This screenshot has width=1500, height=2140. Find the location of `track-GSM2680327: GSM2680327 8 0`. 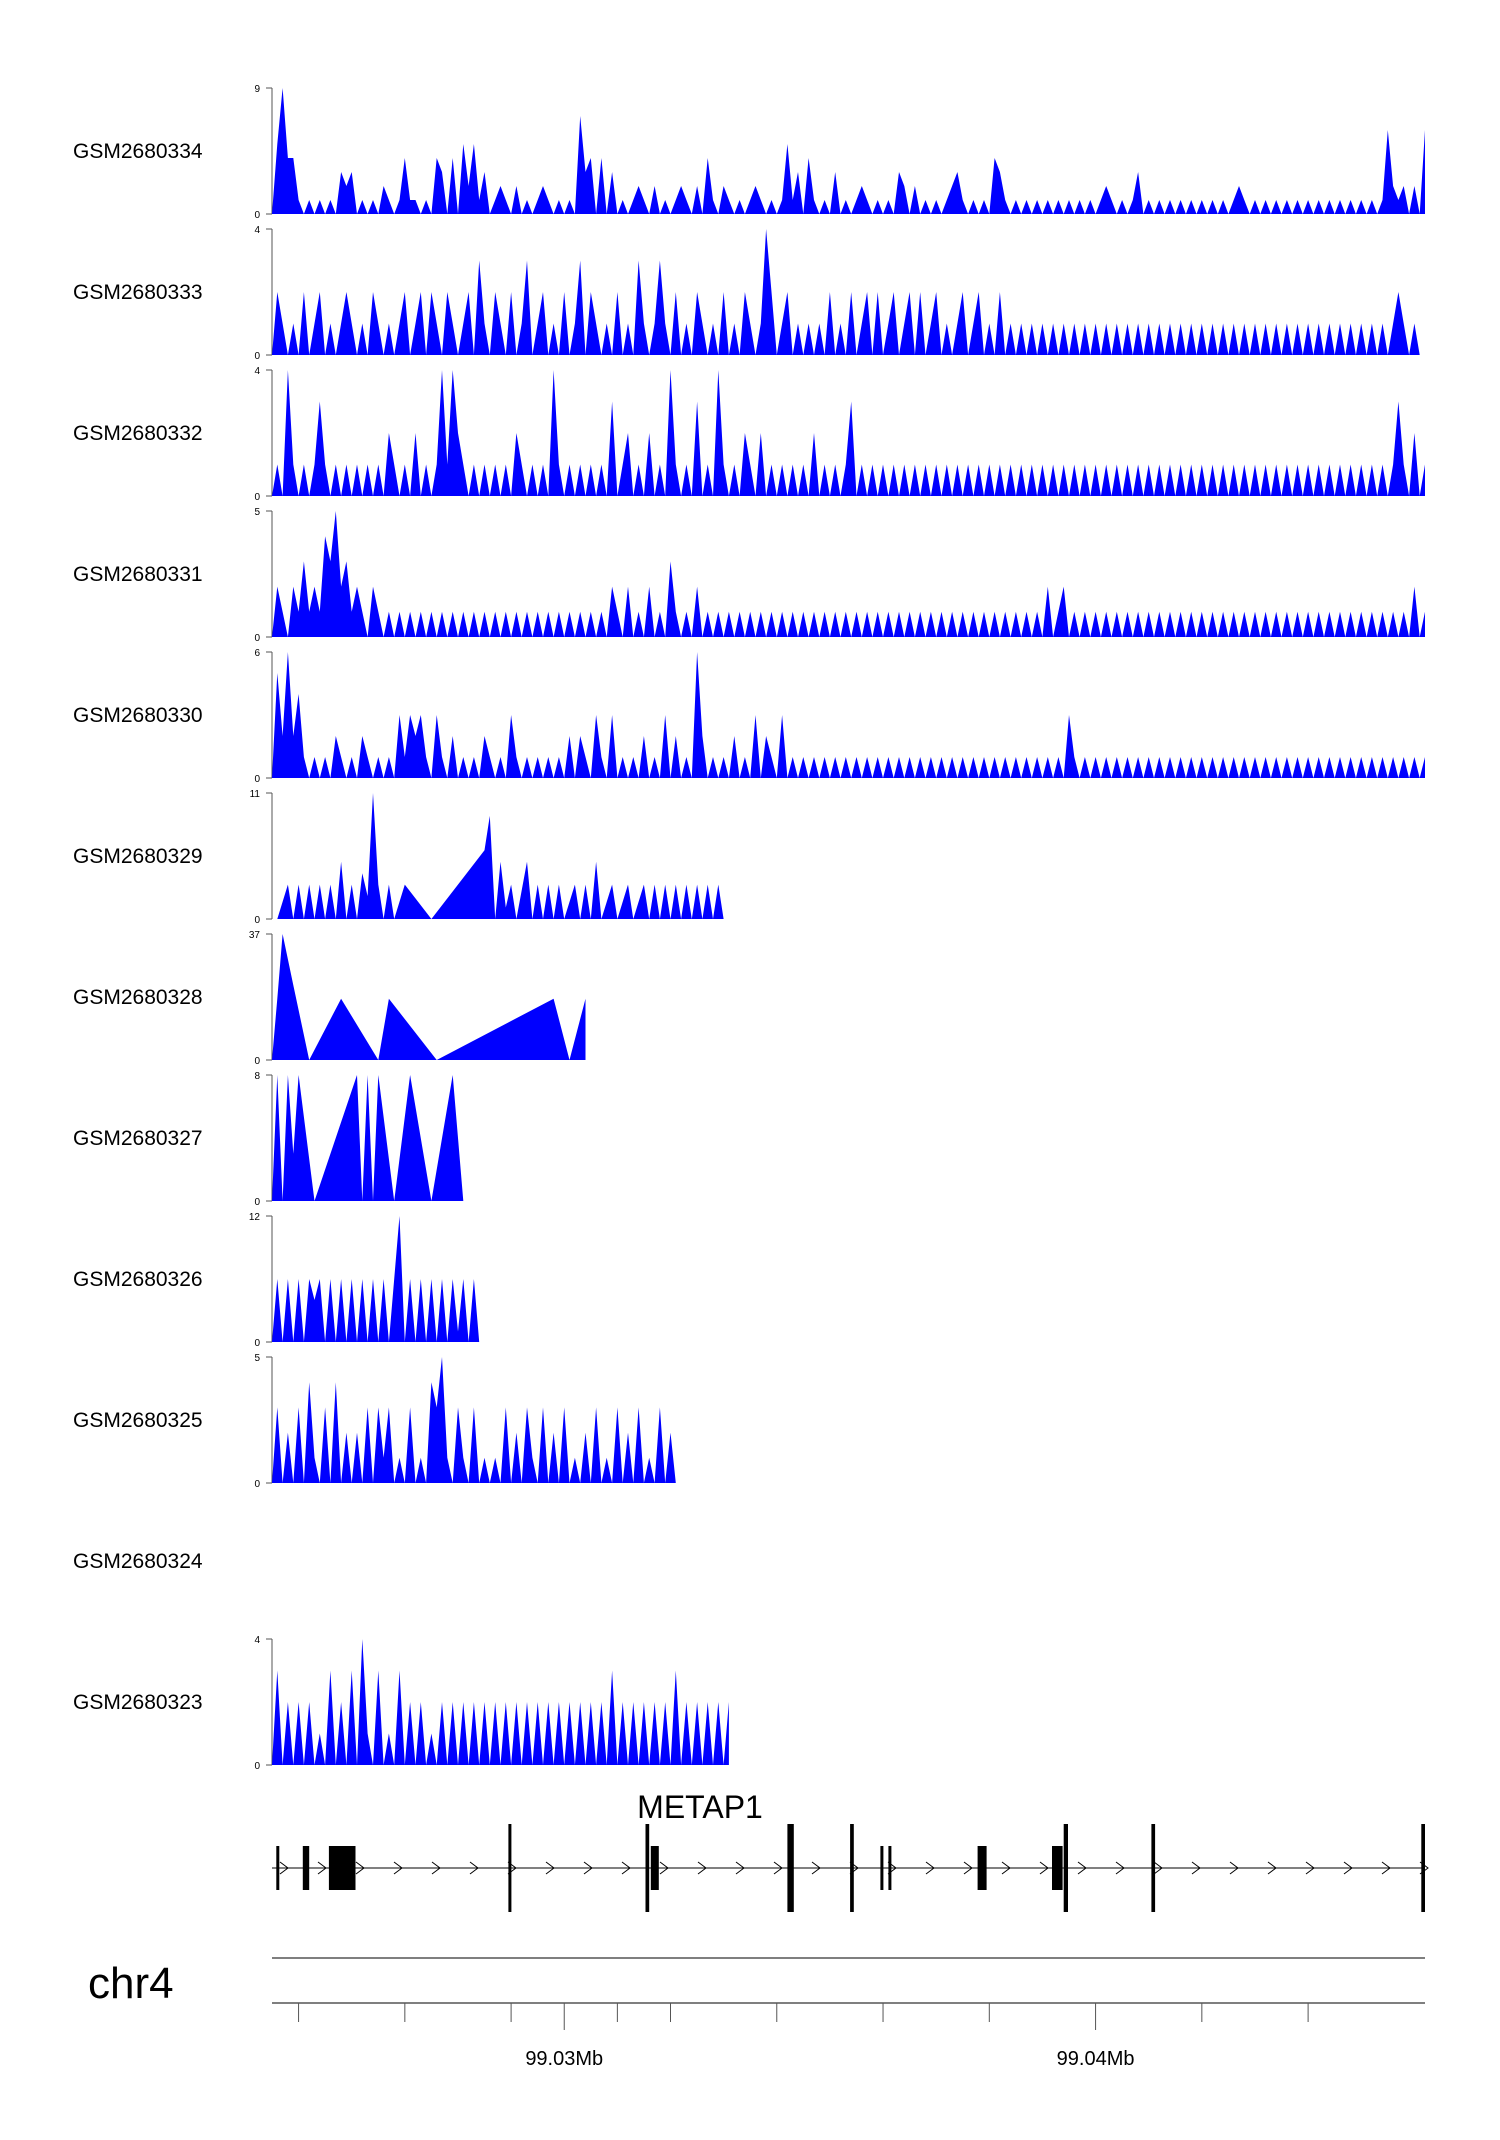

track-GSM2680327: GSM2680327 8 0 is located at coordinates (268, 1139).